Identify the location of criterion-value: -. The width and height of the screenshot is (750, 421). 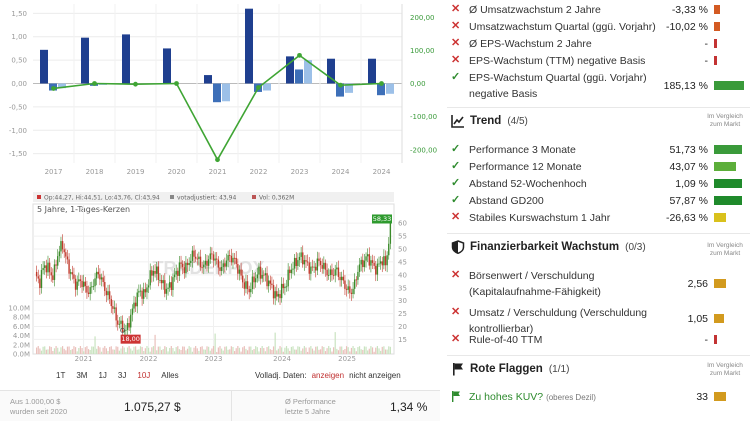
(706, 44).